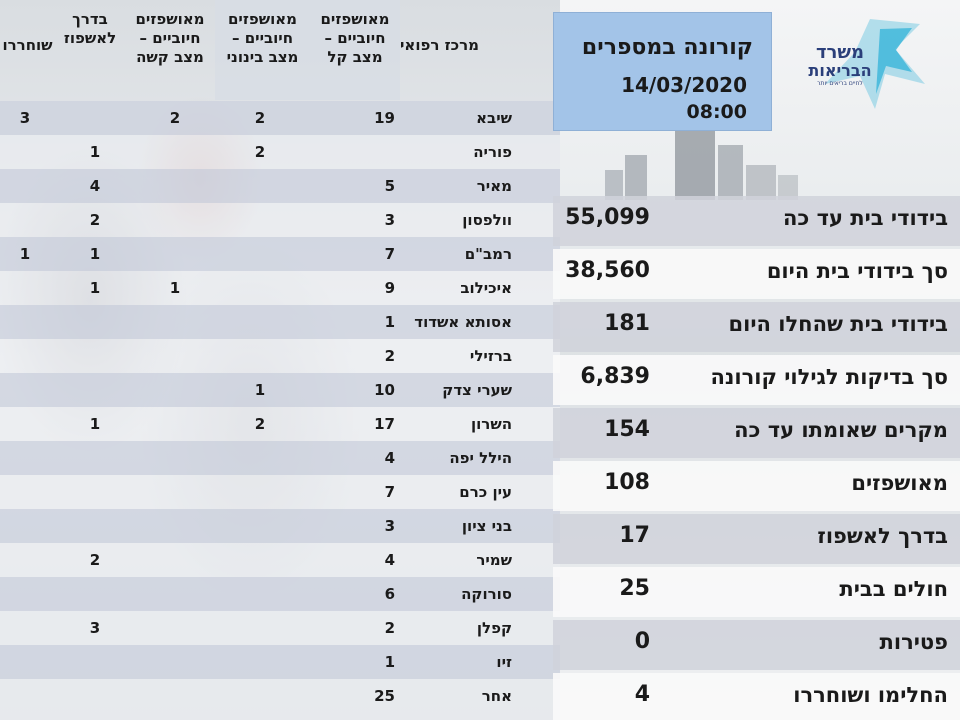  Describe the element at coordinates (607, 270) in the screenshot. I see `stat-value: 38,560` at that location.